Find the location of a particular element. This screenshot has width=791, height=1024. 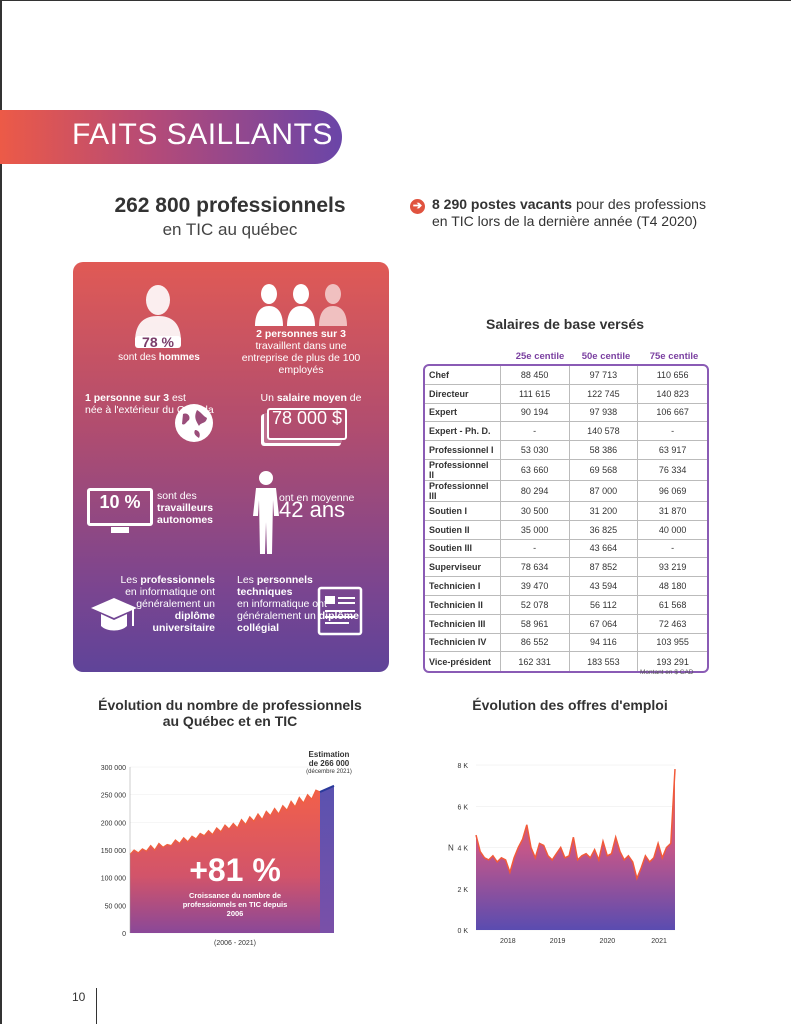

cell-value: 111 615 is located at coordinates (535, 394).